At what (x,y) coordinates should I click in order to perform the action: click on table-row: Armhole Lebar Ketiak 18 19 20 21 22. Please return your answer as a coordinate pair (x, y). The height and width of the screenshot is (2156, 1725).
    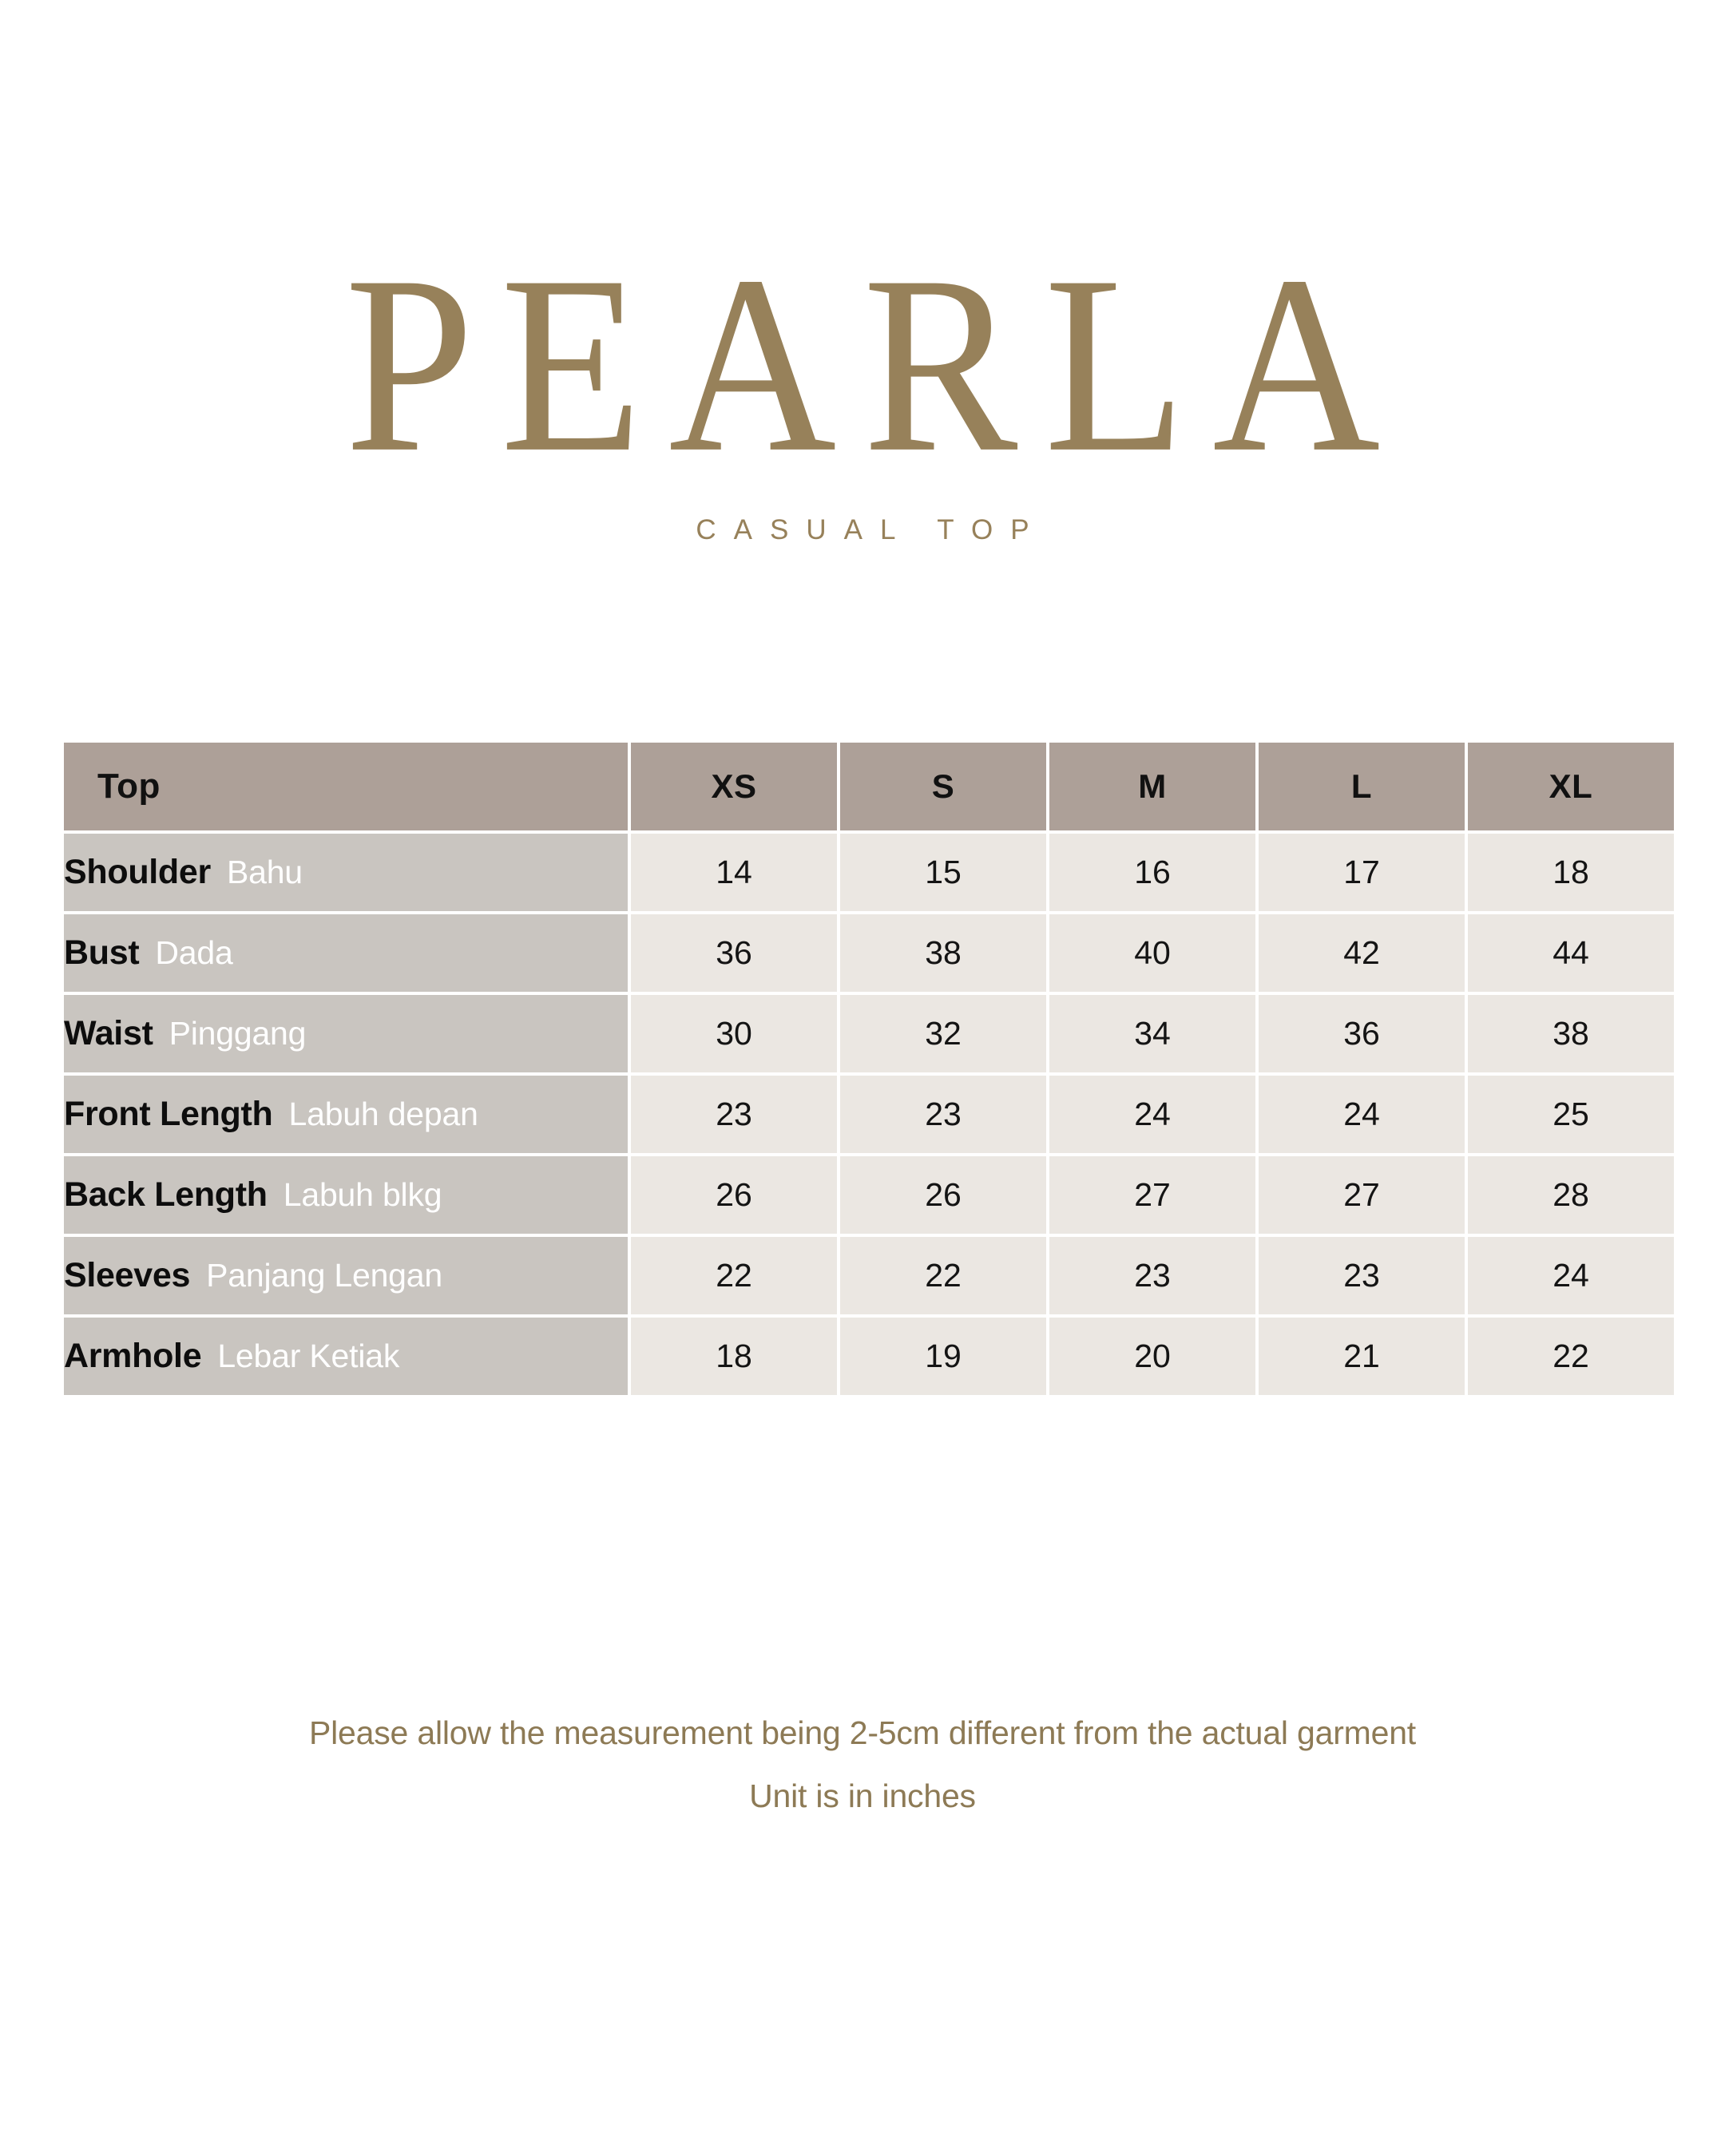
    Looking at the image, I should click on (869, 1356).